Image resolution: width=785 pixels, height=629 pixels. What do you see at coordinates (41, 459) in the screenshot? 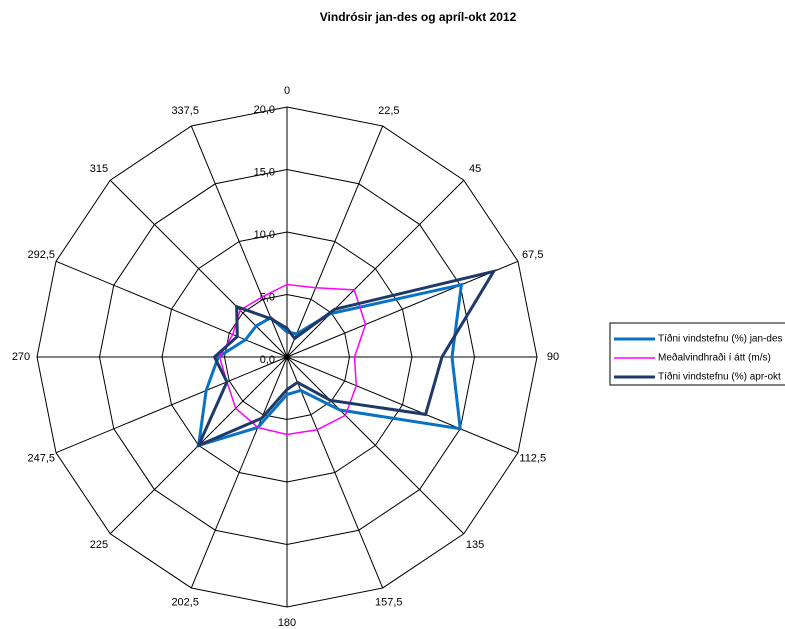
I see `category-label: 247,5` at bounding box center [41, 459].